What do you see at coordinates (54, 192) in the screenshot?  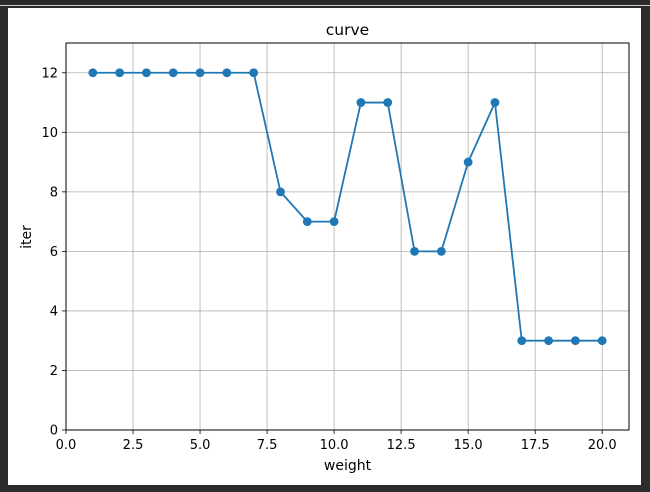 I see `y-tick-label: 8` at bounding box center [54, 192].